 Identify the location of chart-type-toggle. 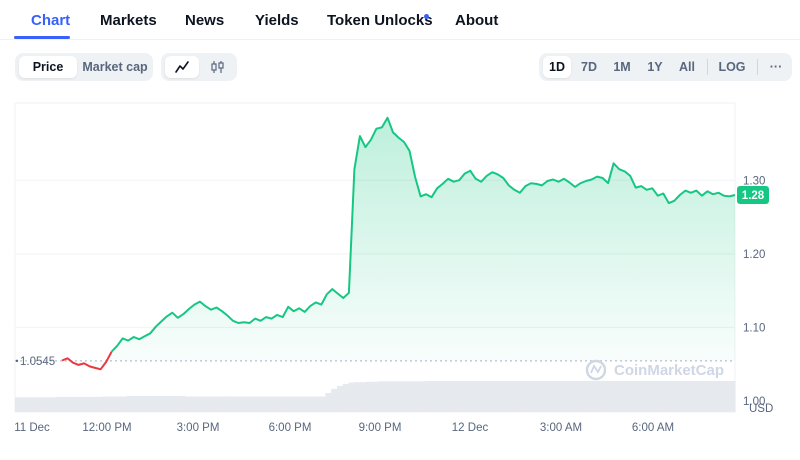
(199, 67).